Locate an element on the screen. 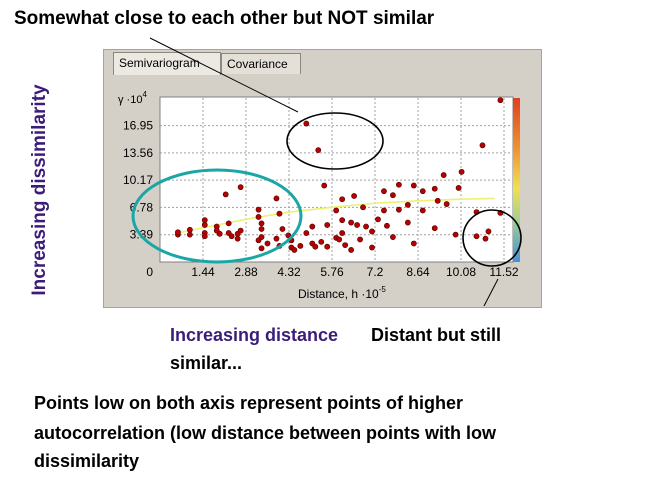  top-pointer-line is located at coordinates (224, 75).